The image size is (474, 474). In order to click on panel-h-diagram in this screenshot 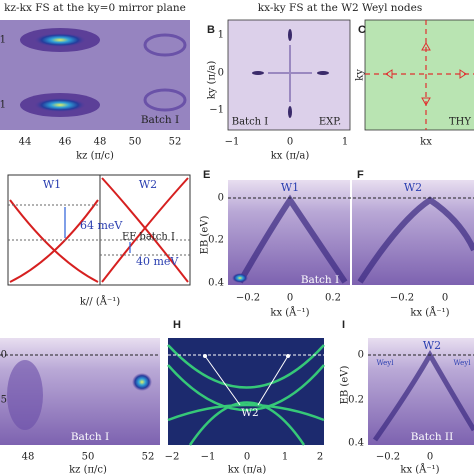, I will do `click(246, 392)`.